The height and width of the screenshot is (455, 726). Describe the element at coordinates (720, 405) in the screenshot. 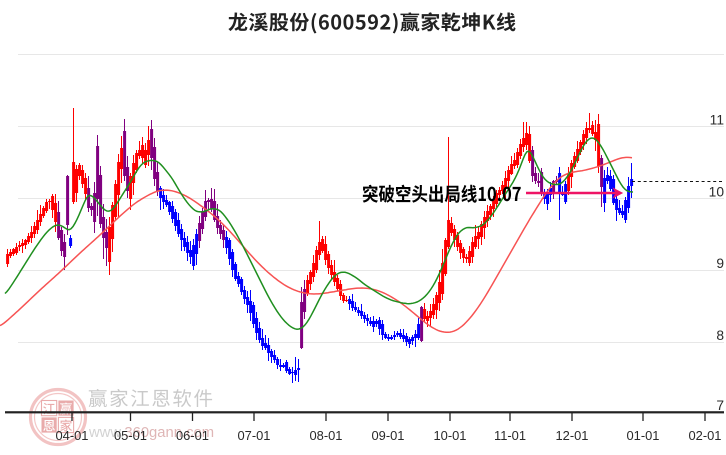

I see `svg-text: 7` at that location.